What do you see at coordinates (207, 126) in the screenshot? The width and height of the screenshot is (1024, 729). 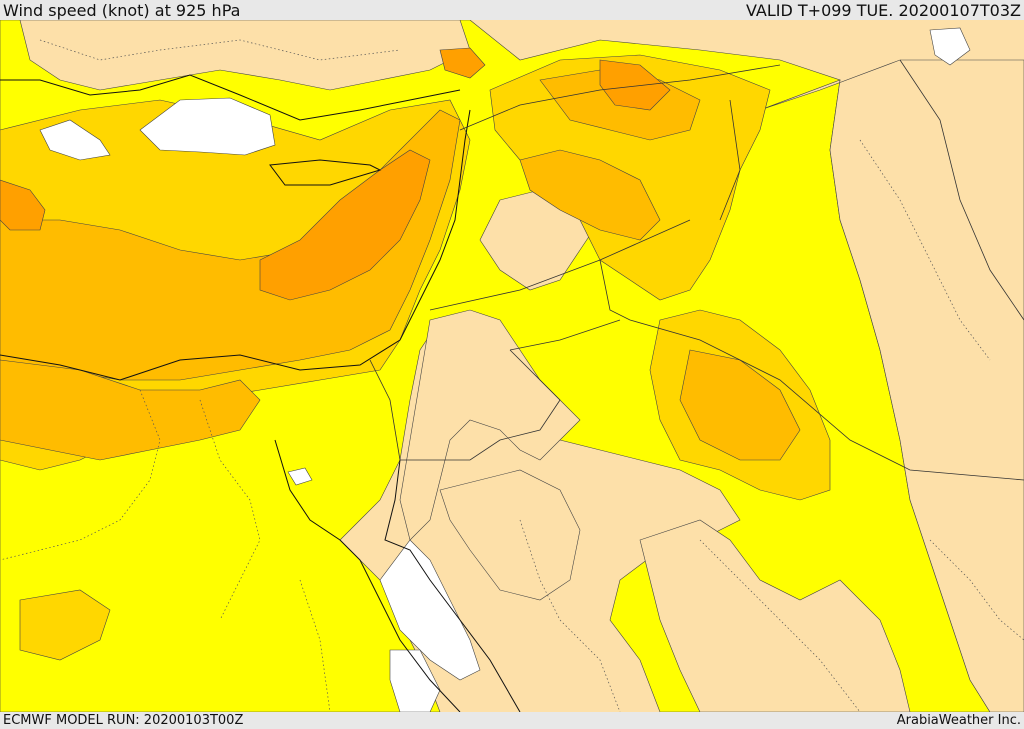 I see `wind-band-calm` at bounding box center [207, 126].